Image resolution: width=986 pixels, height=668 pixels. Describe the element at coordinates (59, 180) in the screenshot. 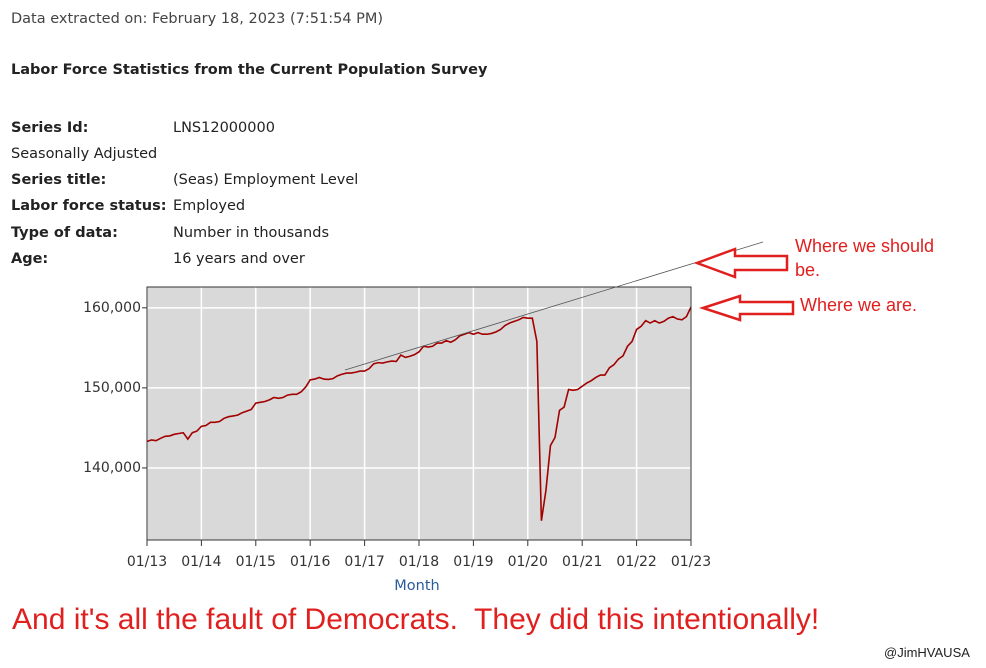

I see `info-label: Series title:` at that location.